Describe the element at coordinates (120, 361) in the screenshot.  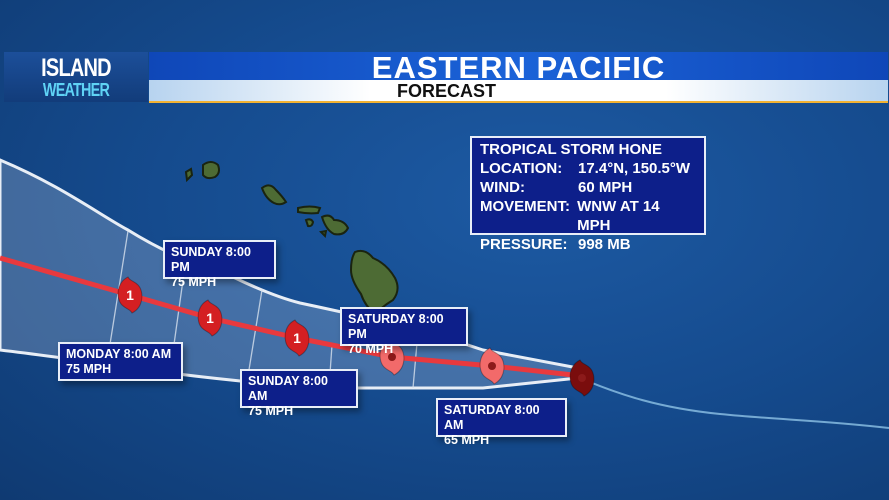
I see `forecast-label-monday-am: MONDAY 8:00 AM 75 MPH` at that location.